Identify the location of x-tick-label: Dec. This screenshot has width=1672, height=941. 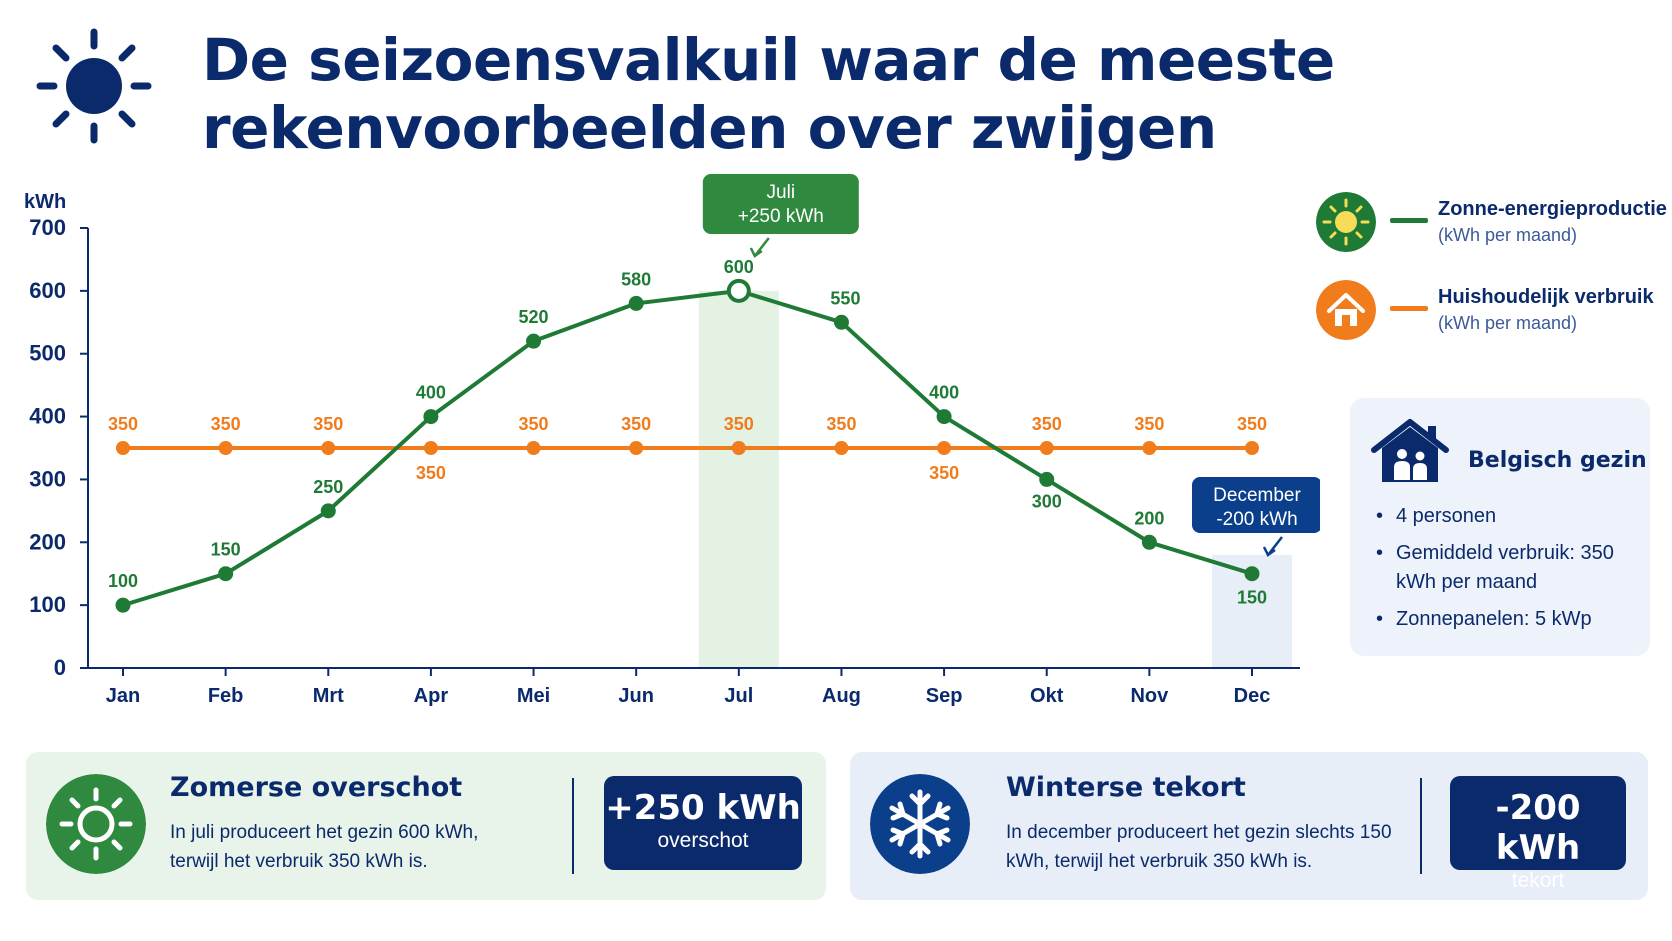
(1252, 696).